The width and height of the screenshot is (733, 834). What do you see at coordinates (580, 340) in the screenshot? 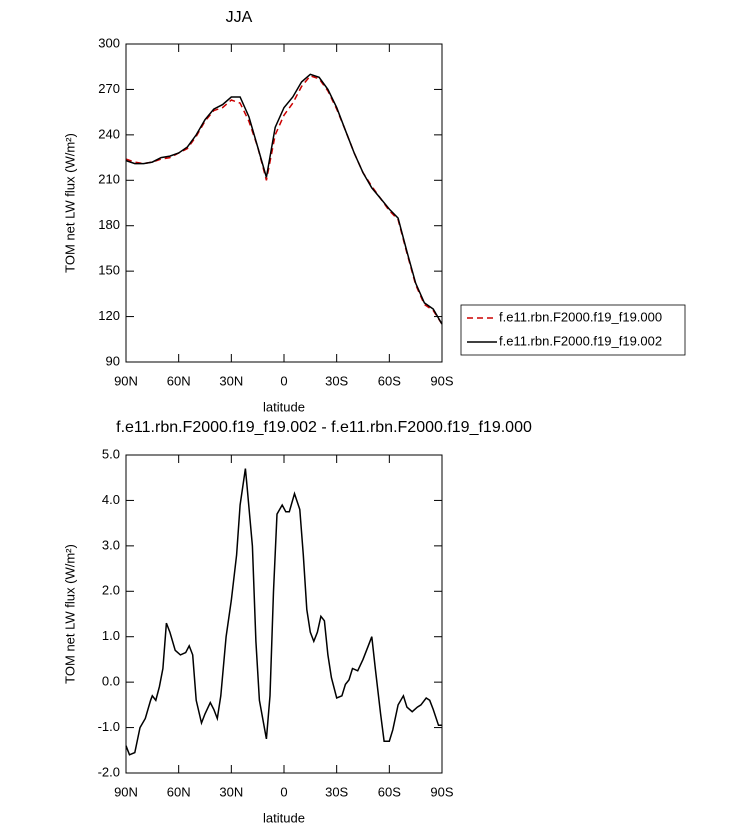
I see `legend-label: f.e11.rbn.F2000.f19_f19.002` at bounding box center [580, 340].